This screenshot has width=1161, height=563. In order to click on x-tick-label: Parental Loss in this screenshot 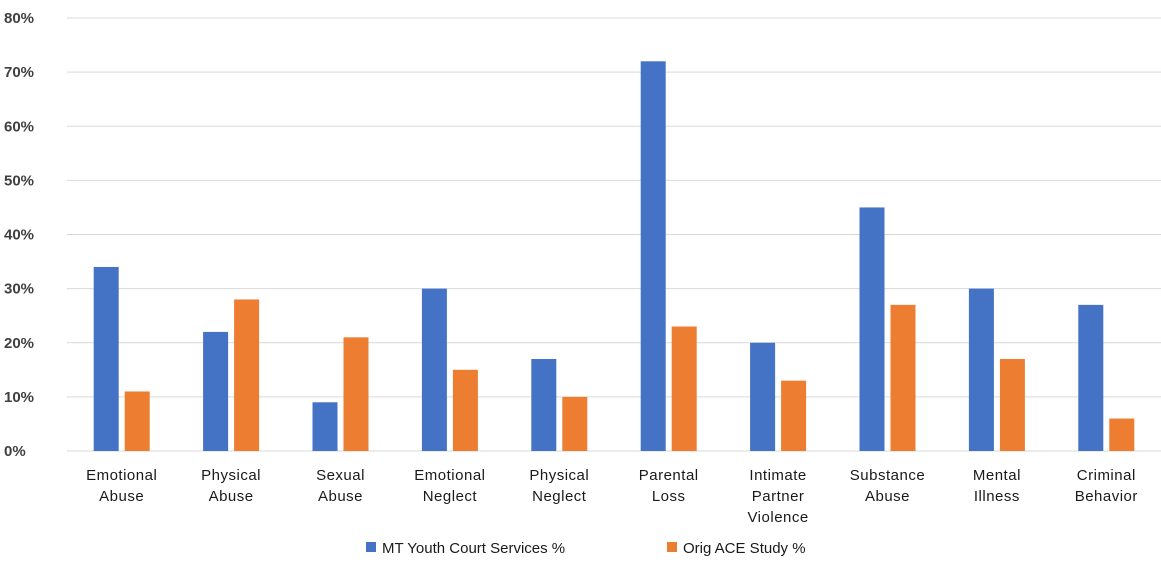, I will do `click(669, 486)`.